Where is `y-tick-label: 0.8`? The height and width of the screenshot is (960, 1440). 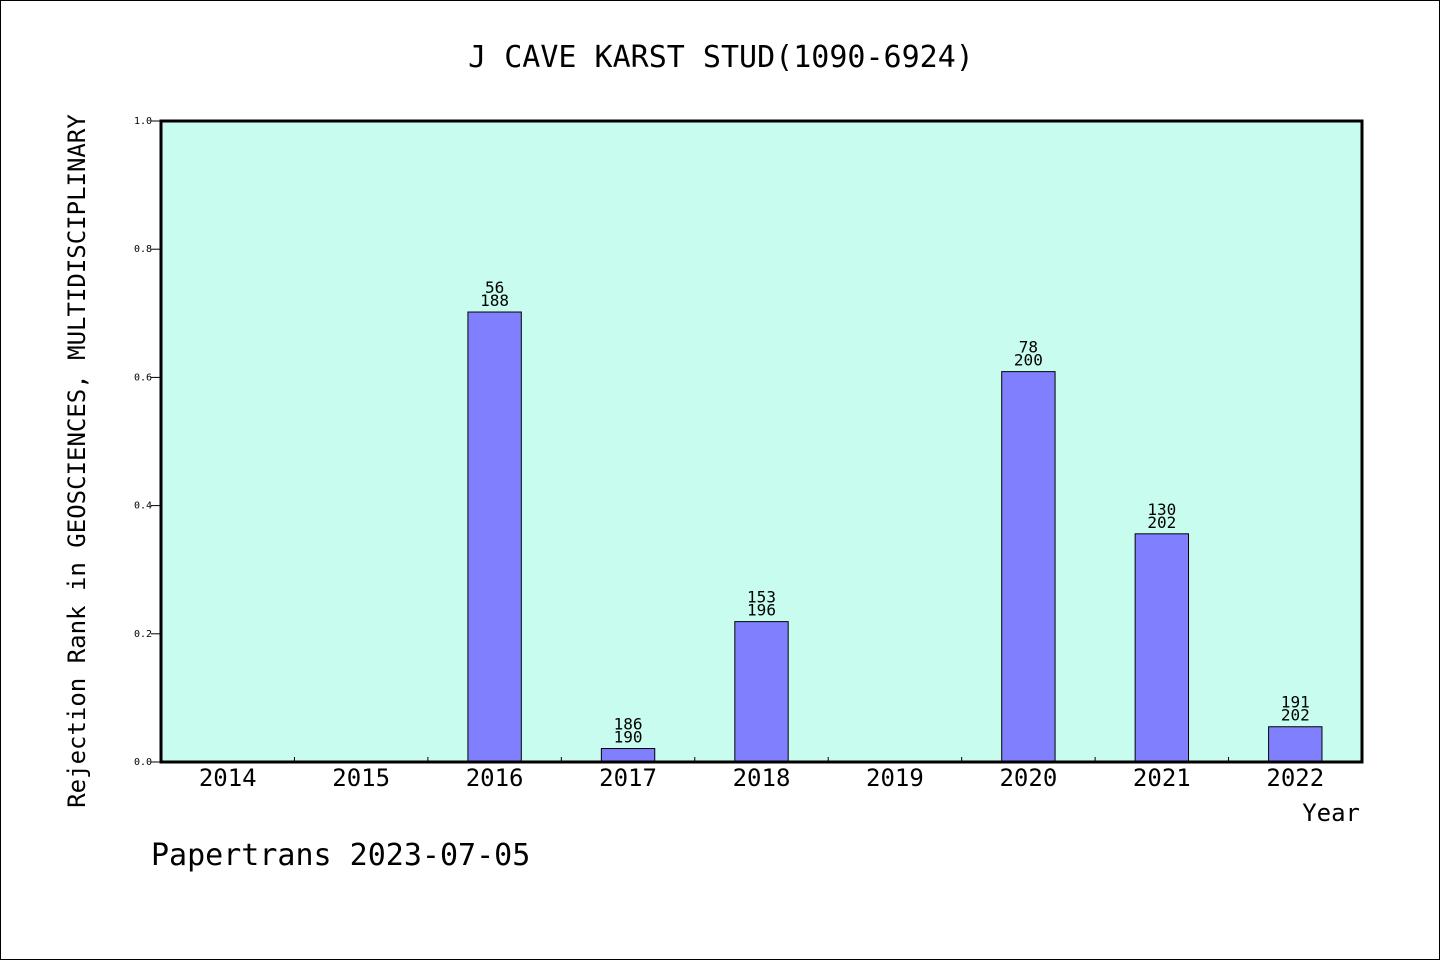
y-tick-label: 0.8 is located at coordinates (143, 249).